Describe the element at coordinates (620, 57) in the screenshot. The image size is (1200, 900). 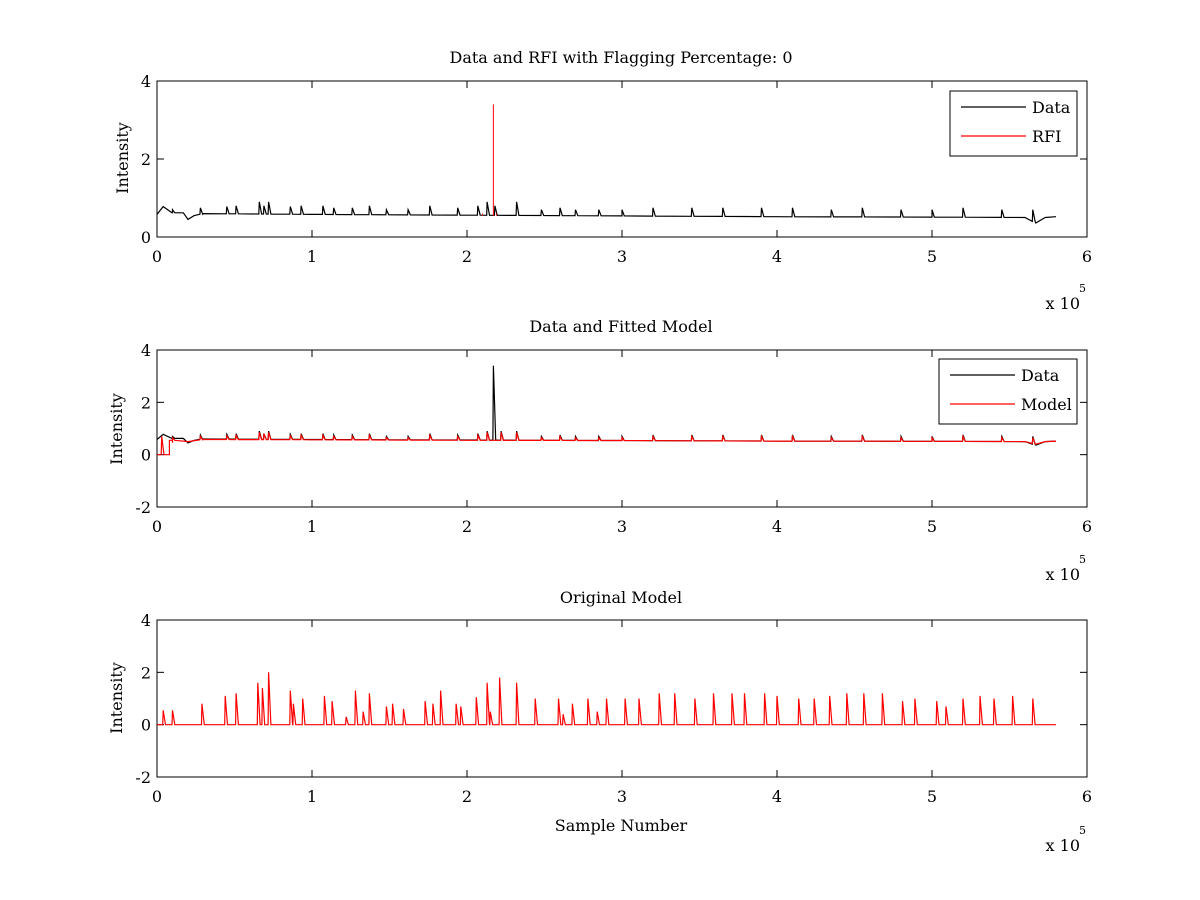
I see `panel-title: Data and RFI with Flagging Percentage: 0` at that location.